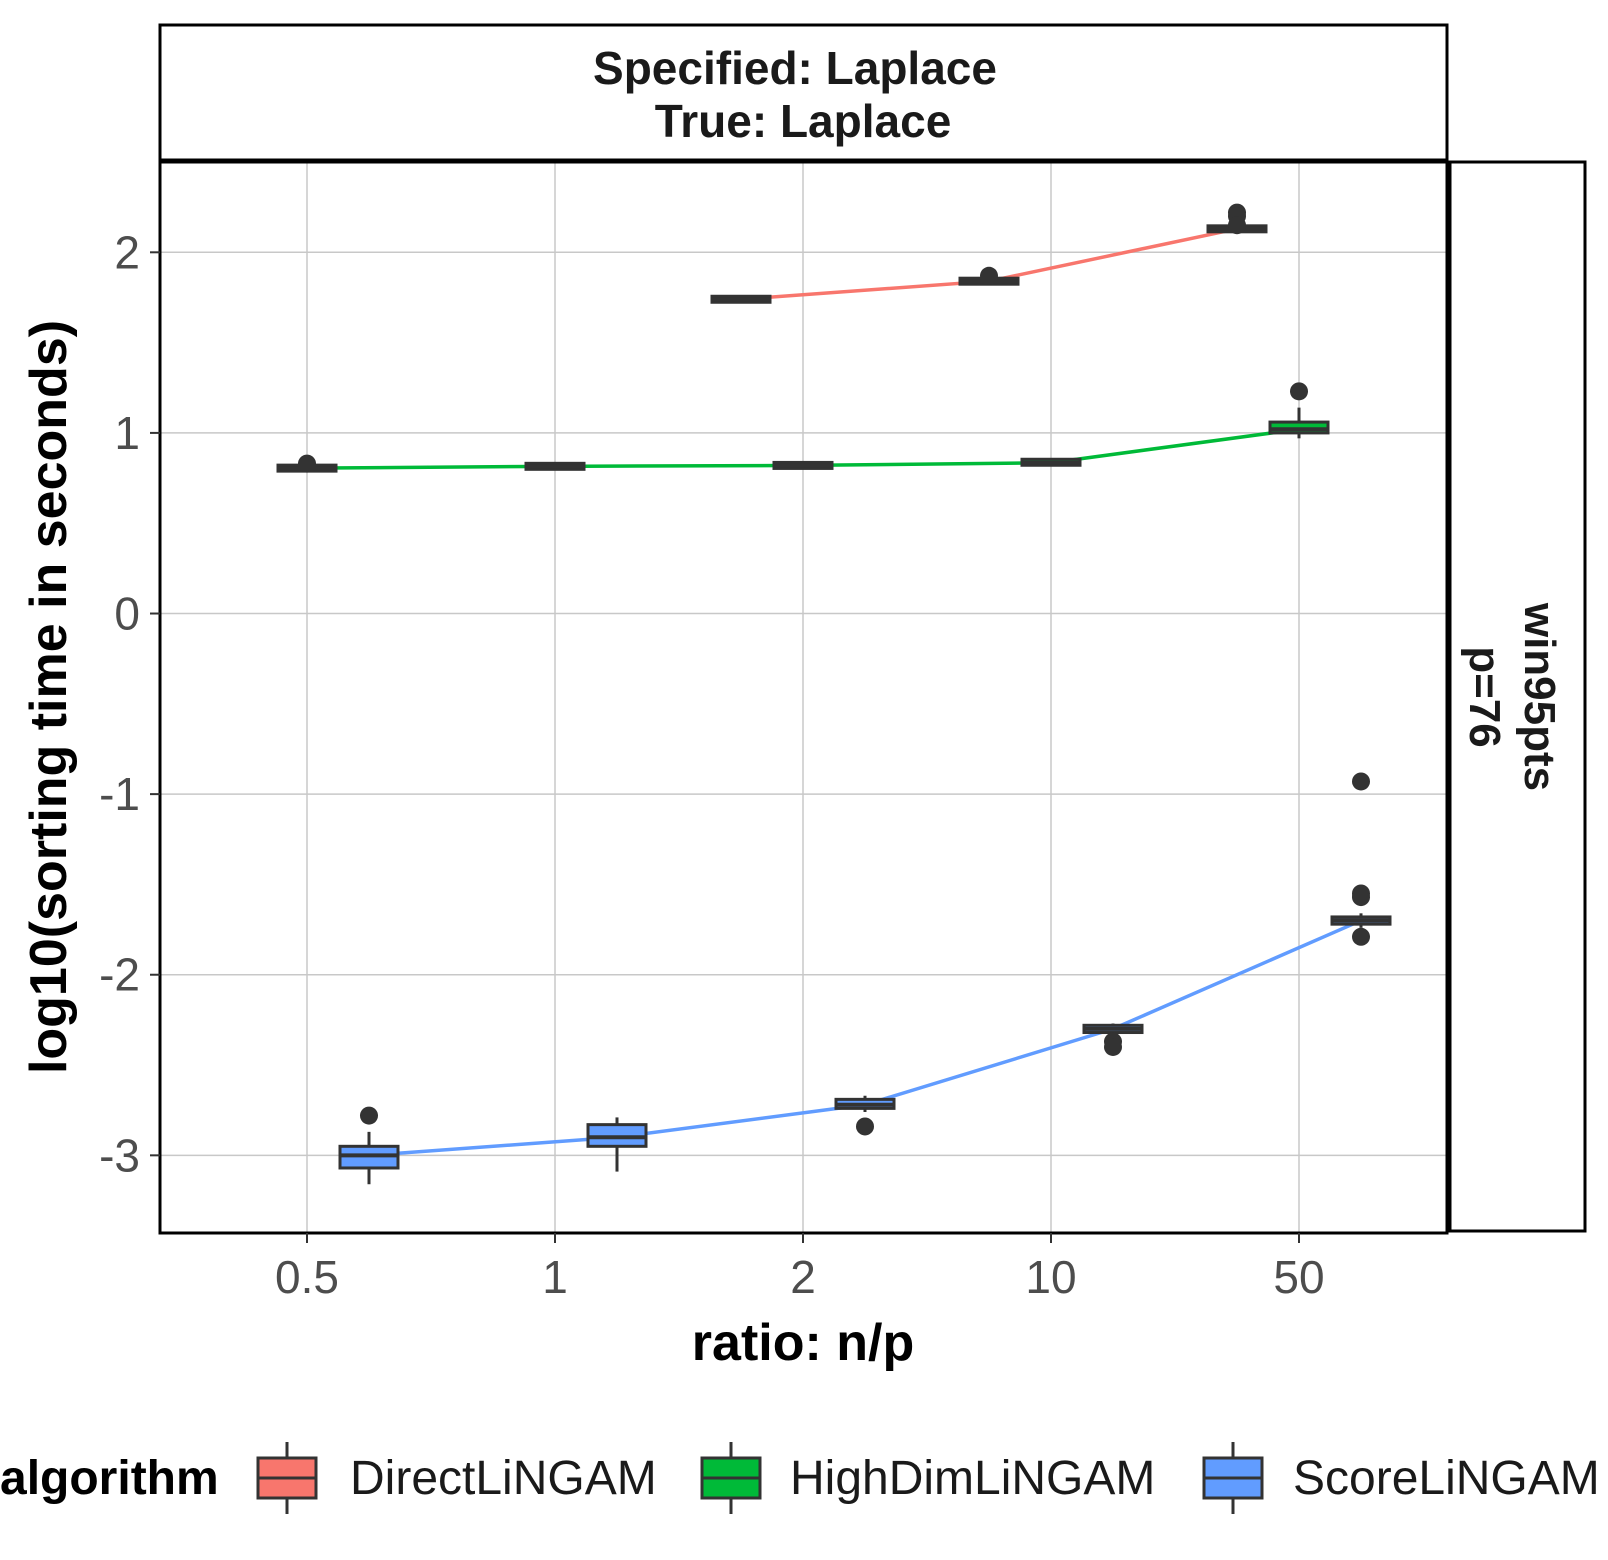 The image size is (1608, 1560). What do you see at coordinates (49, 697) in the screenshot?
I see `y-axis-title: log10(sorting time in seconds)` at bounding box center [49, 697].